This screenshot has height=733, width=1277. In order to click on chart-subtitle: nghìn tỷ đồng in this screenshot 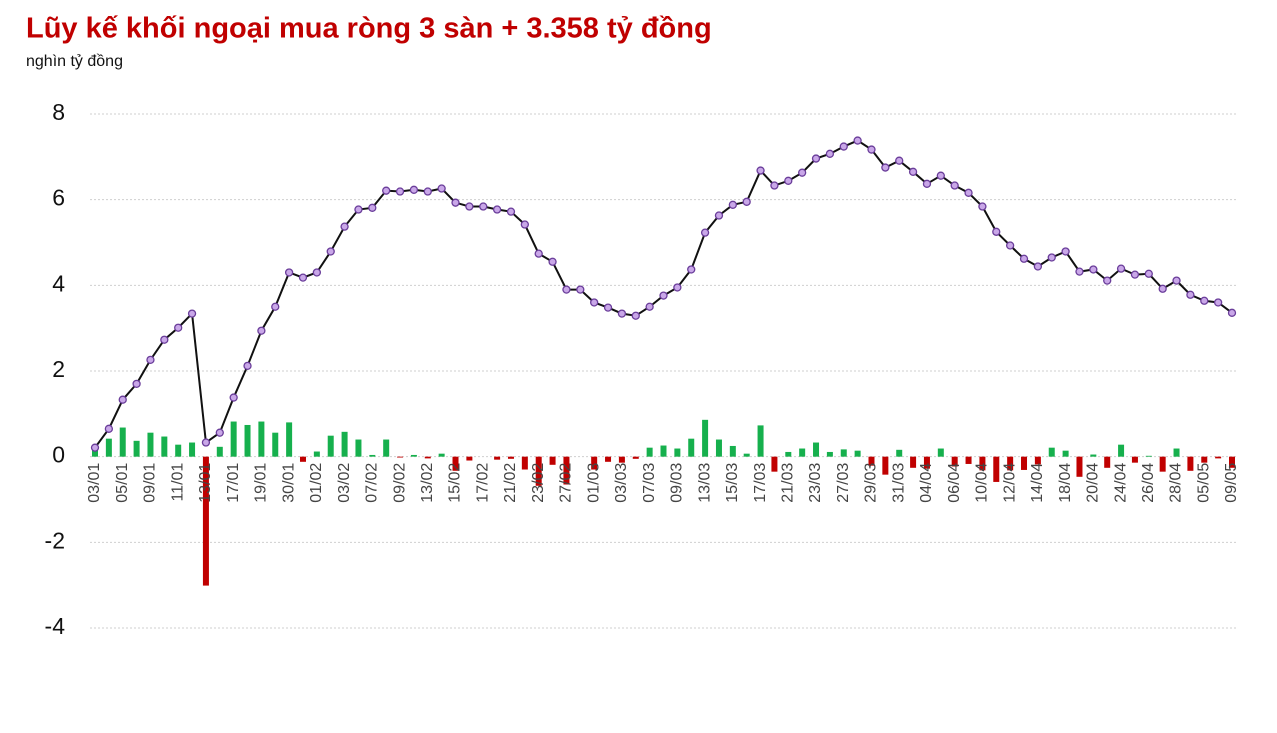, I will do `click(74, 61)`.